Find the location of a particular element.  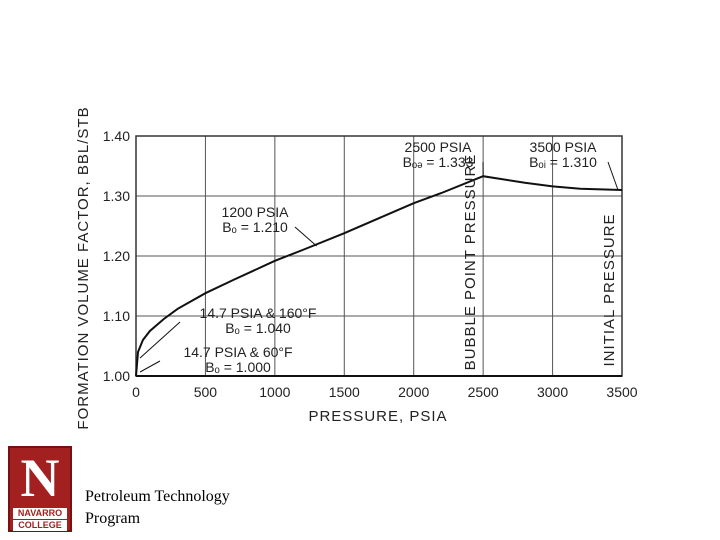

x-tick-label-5: 2500 is located at coordinates (483, 392).